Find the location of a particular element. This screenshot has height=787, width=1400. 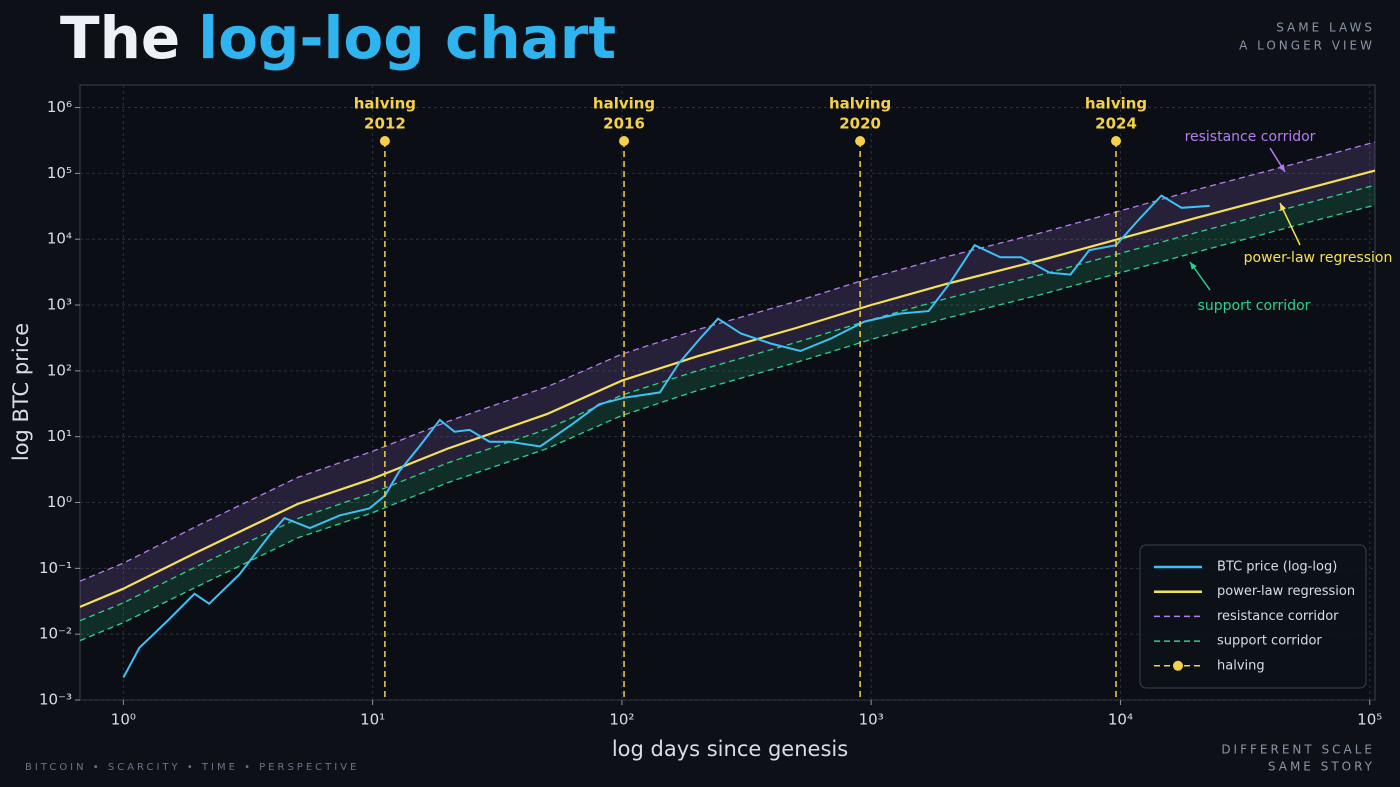

title-highlight: log-log chart is located at coordinates (407, 38).